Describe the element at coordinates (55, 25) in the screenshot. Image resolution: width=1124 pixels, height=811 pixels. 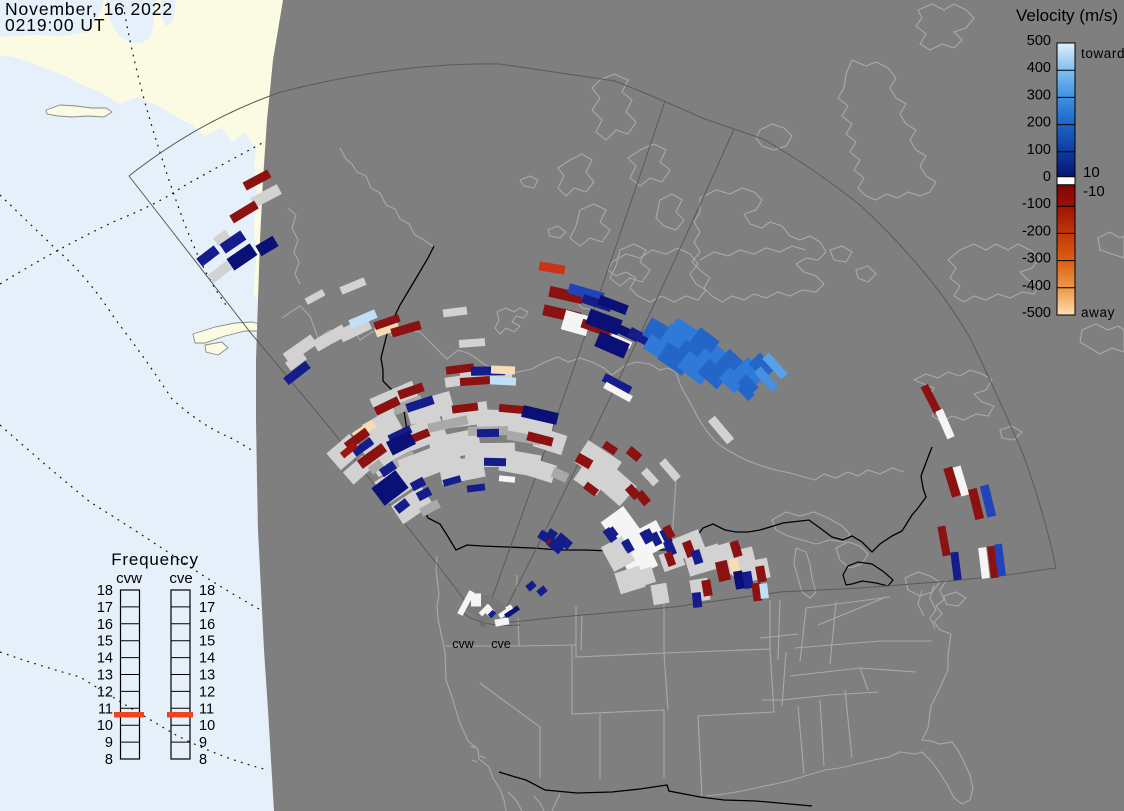
I see `svg-text: 0219:00 UT` at that location.